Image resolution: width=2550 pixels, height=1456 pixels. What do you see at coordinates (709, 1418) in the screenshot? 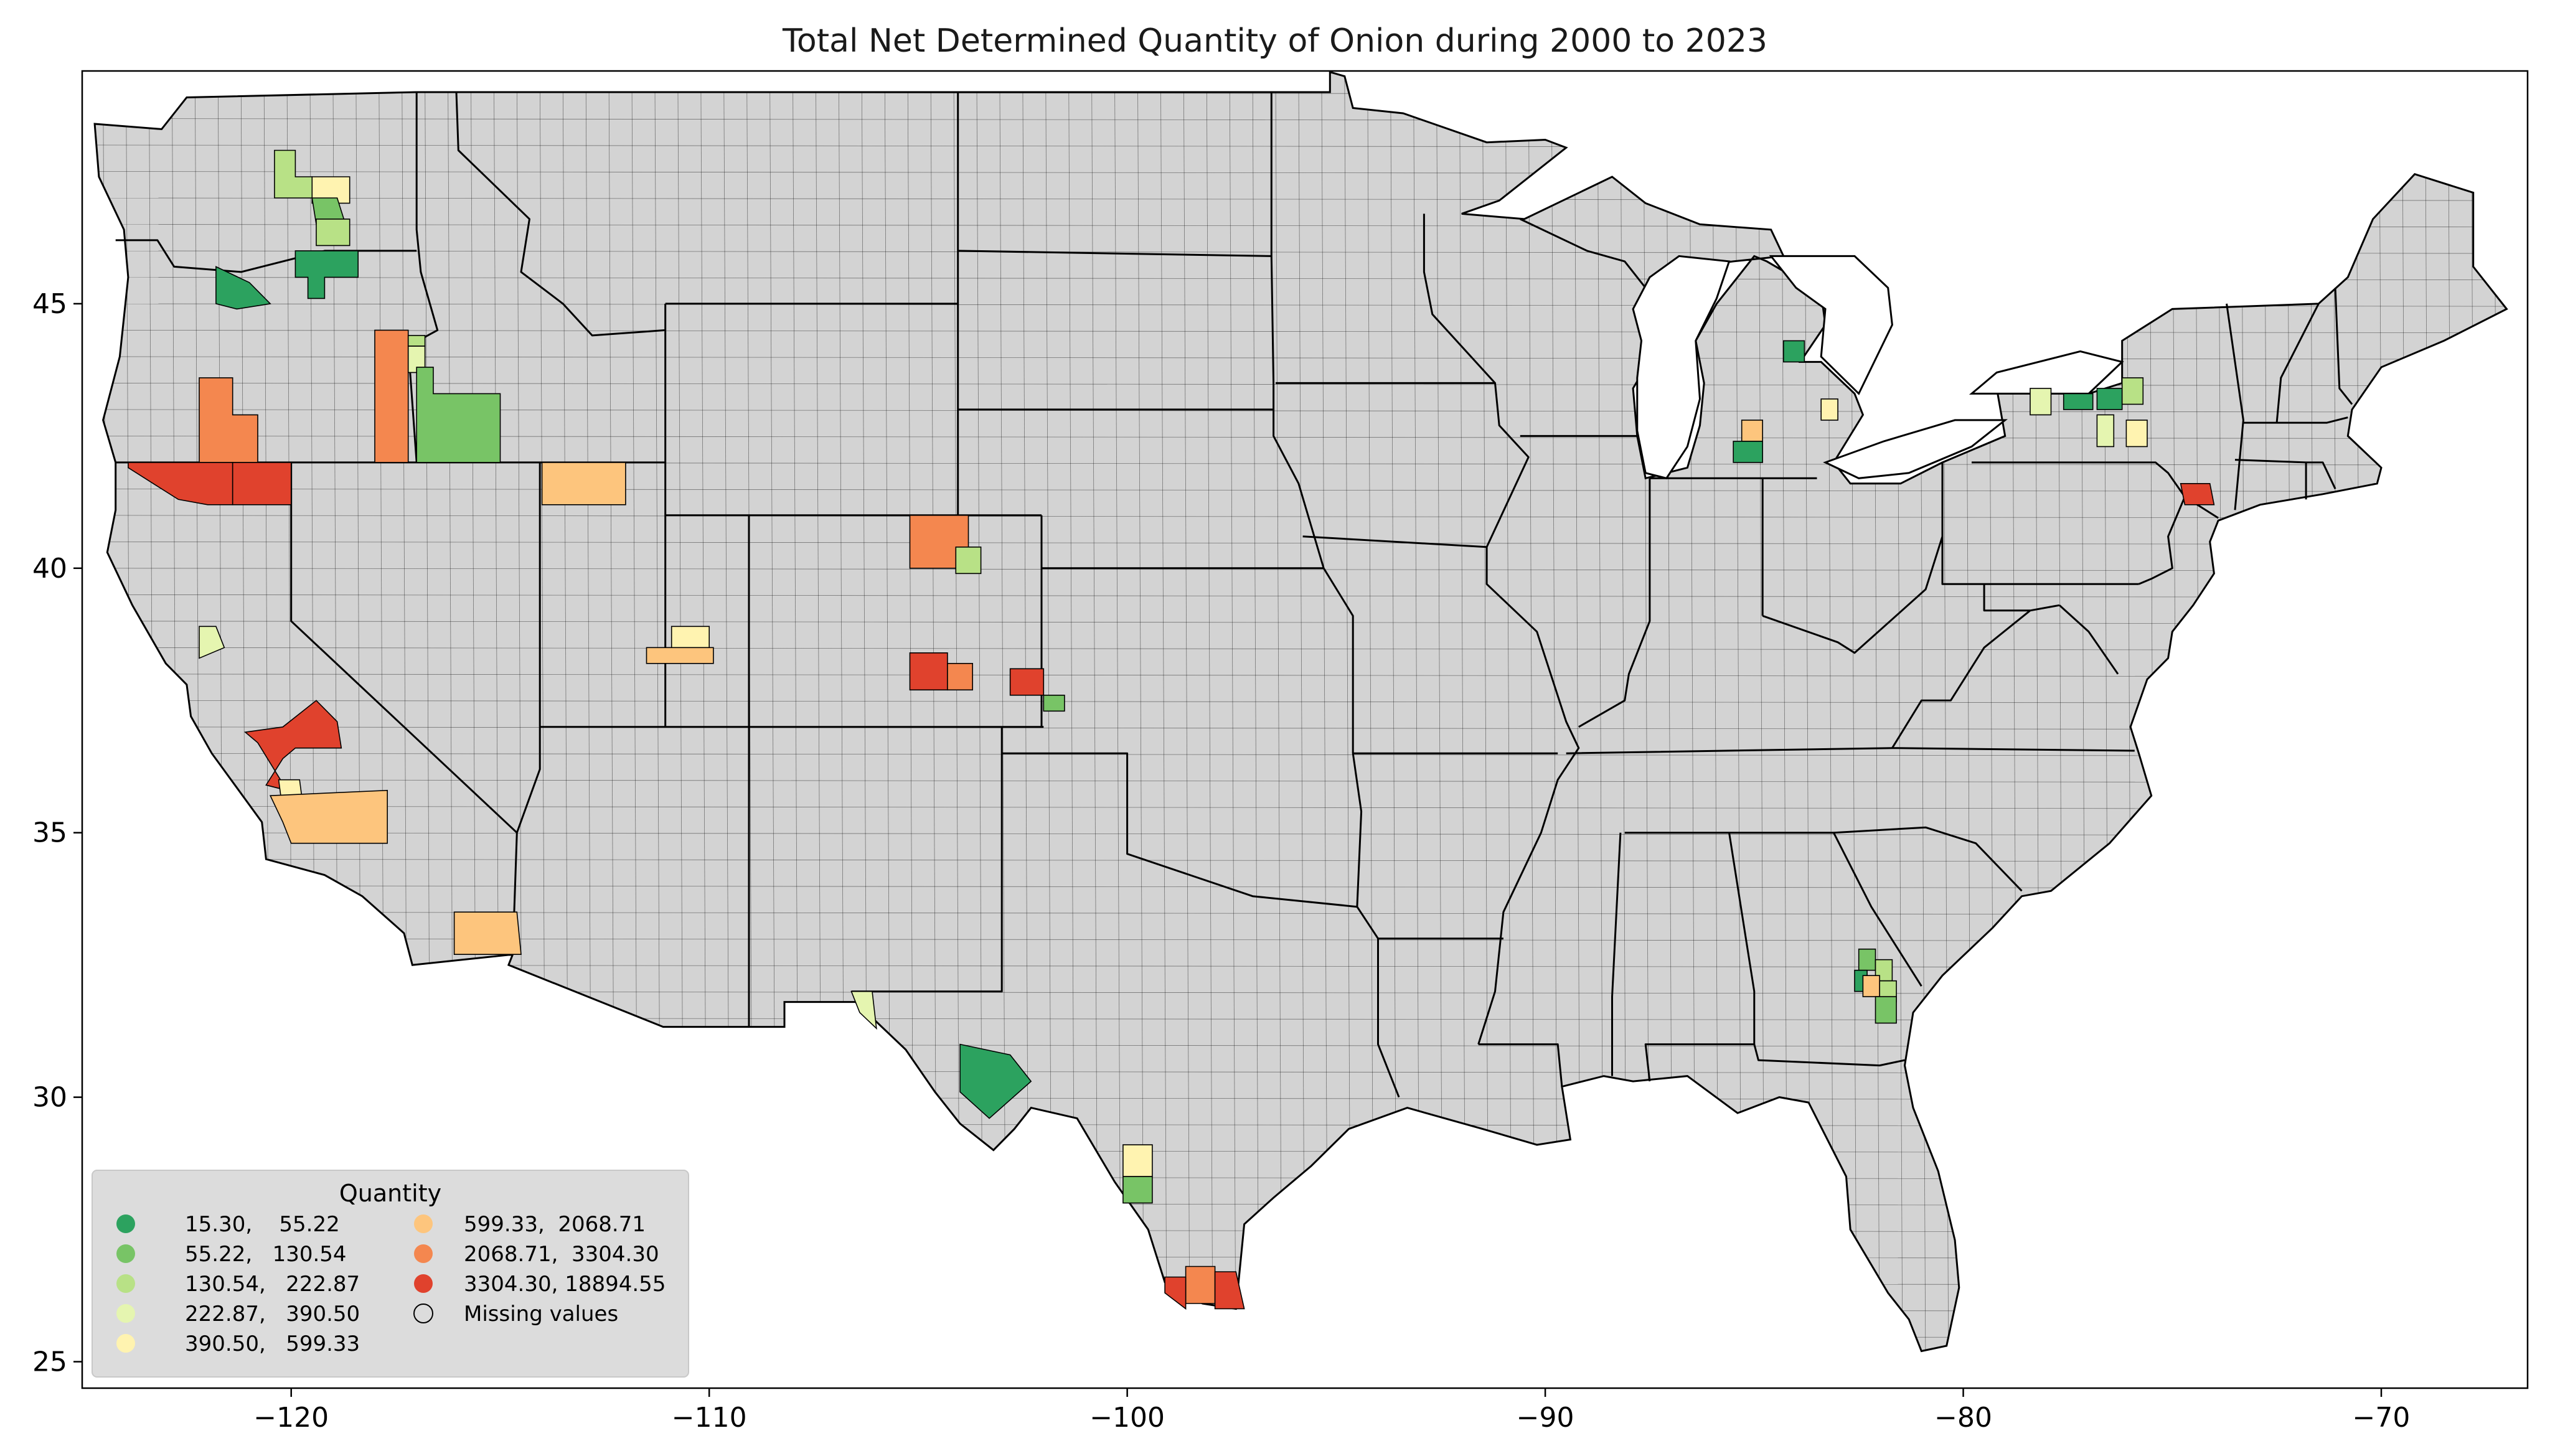
I see `x-tick-label: −110` at bounding box center [709, 1418].